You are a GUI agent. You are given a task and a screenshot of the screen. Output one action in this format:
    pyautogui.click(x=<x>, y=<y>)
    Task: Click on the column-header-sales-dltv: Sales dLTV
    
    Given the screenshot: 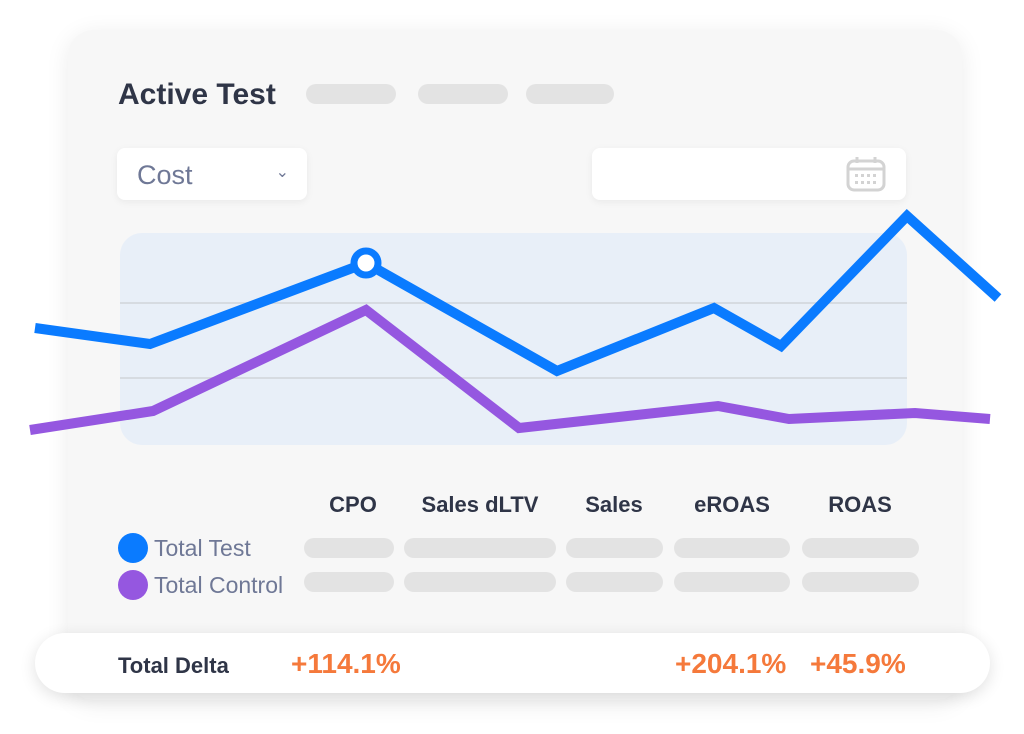 What is the action you would take?
    pyautogui.click(x=480, y=504)
    